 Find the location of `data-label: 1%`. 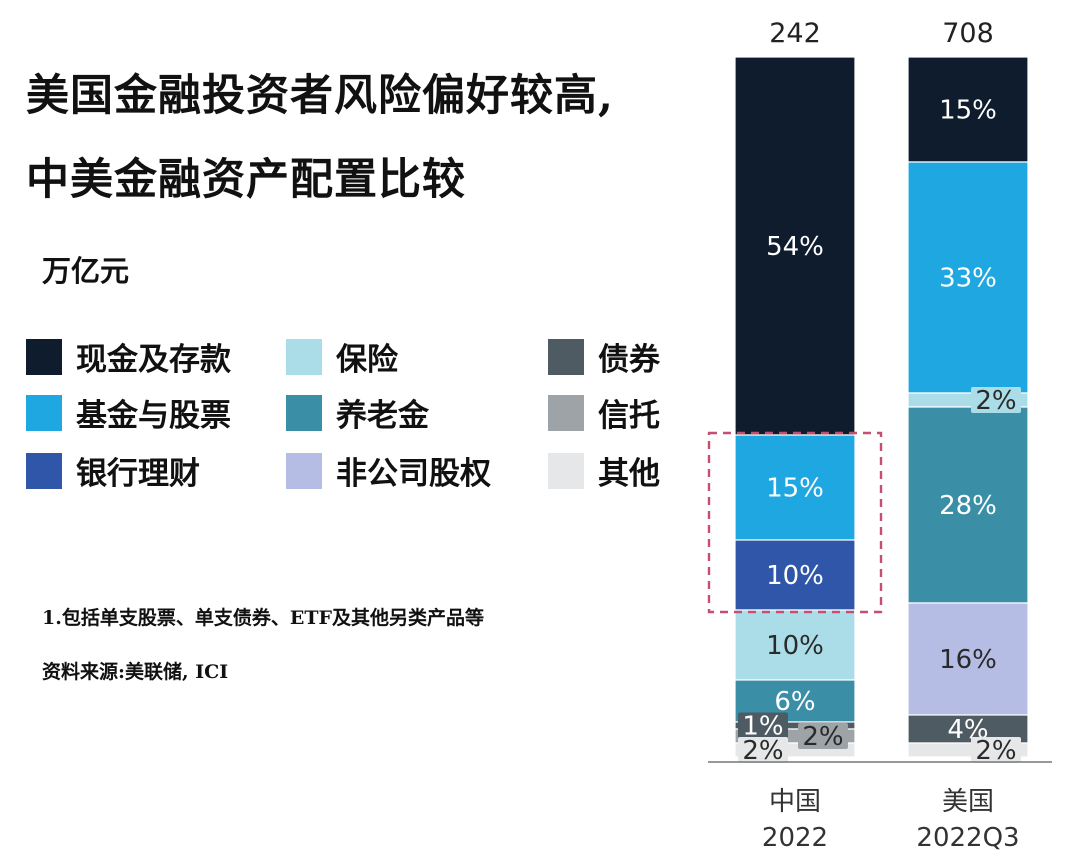

data-label: 1% is located at coordinates (762, 727).